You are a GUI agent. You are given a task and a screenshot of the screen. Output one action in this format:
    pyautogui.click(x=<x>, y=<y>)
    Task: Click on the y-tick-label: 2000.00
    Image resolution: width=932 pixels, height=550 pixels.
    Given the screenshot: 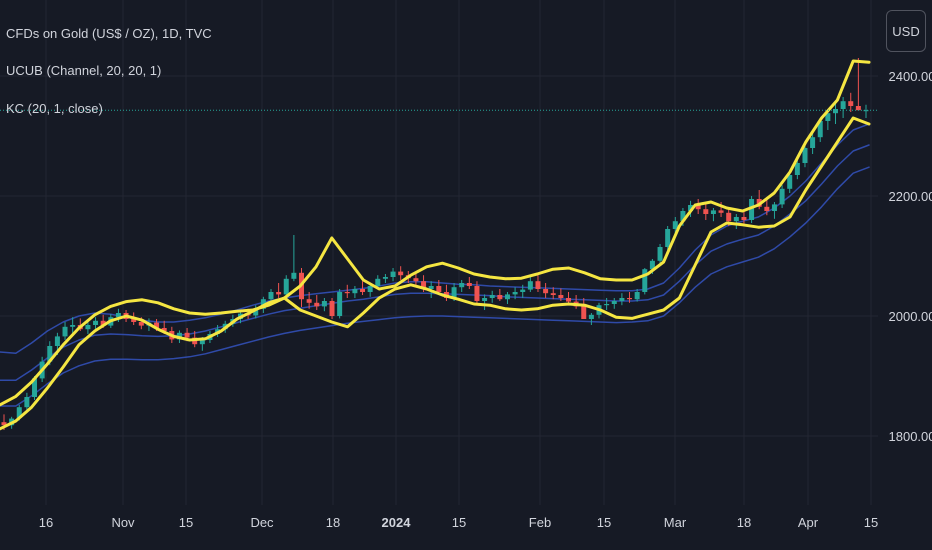 What is the action you would take?
    pyautogui.click(x=910, y=316)
    